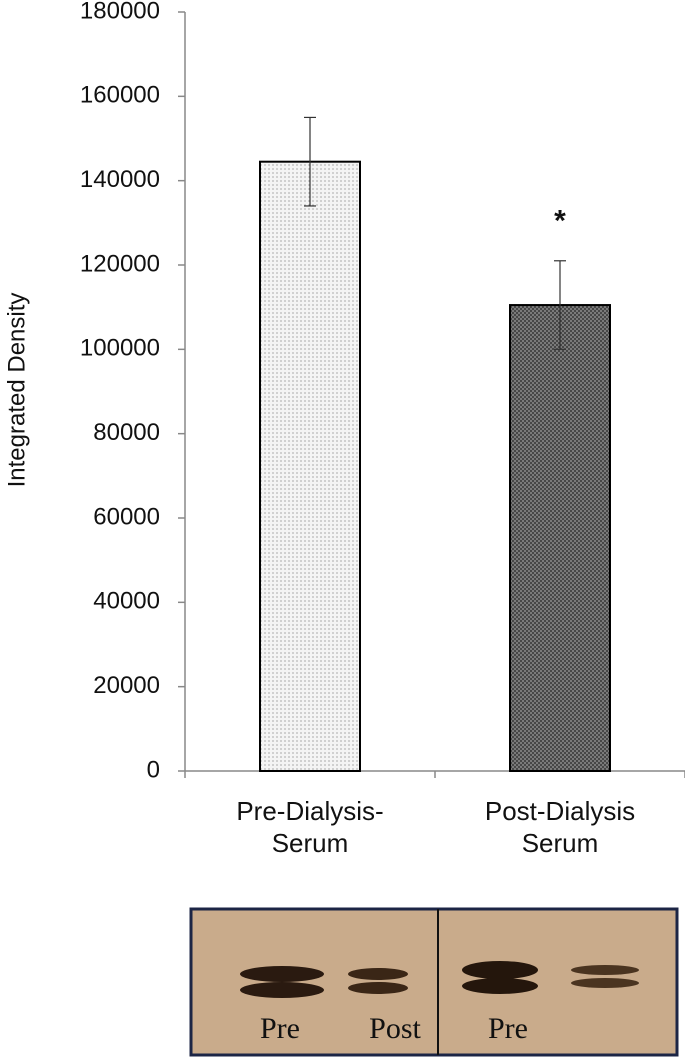 The width and height of the screenshot is (685, 1058). What do you see at coordinates (120, 179) in the screenshot?
I see `y-tick-label: 140000` at bounding box center [120, 179].